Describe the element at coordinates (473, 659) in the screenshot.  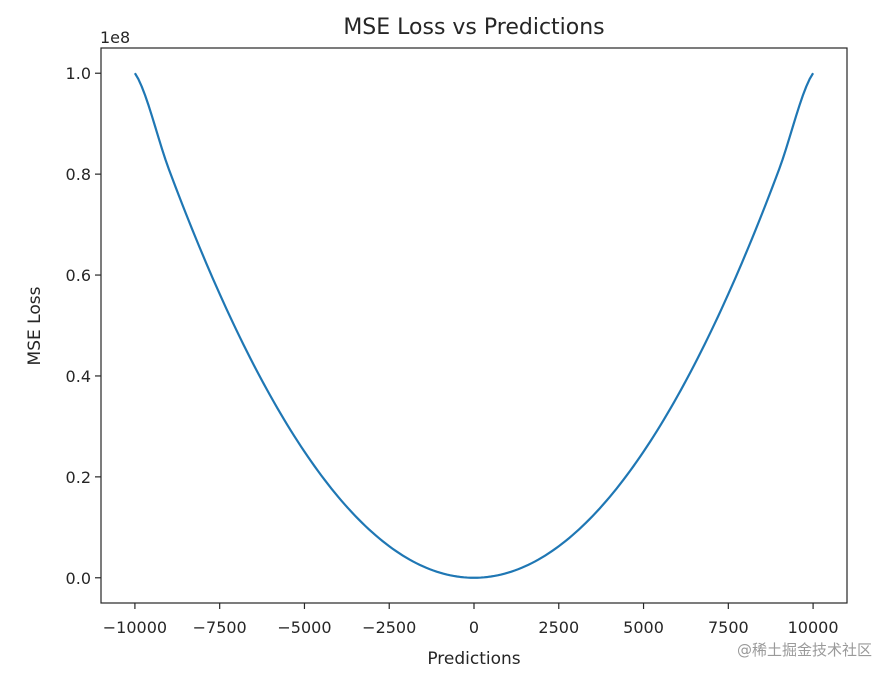
I see `x-axis-label: Predictions` at that location.